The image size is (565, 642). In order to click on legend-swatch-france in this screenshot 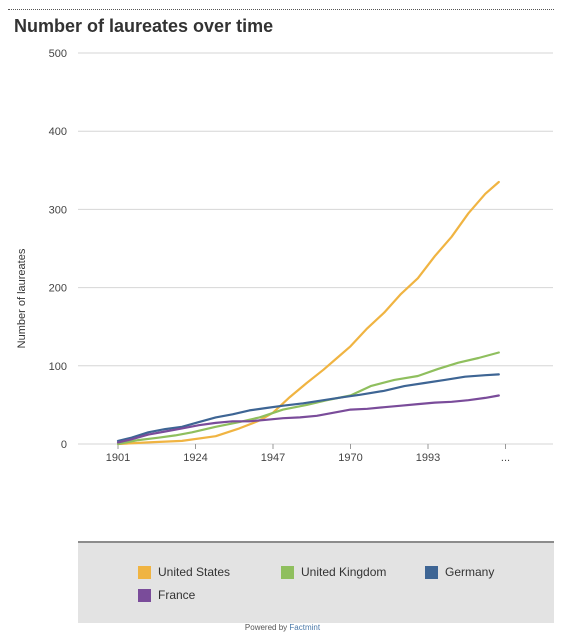, I will do `click(144, 595)`.